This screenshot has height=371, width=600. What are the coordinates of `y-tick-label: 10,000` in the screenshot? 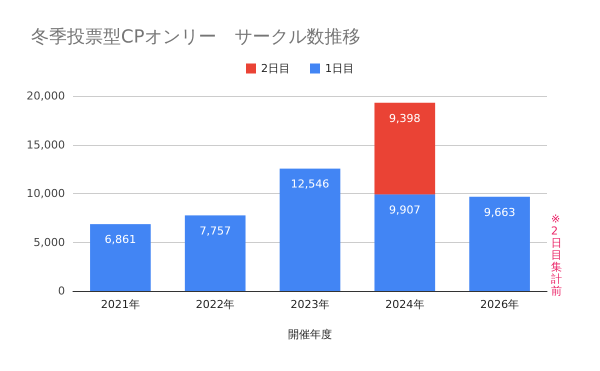 It's located at (45, 193).